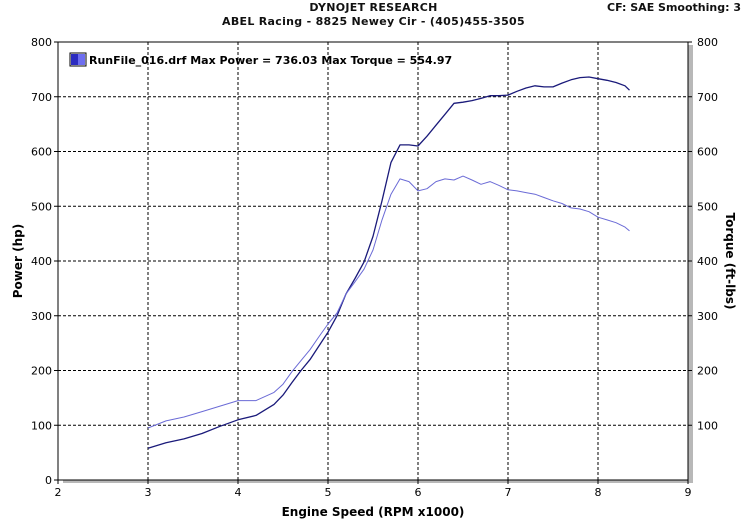 The image size is (747, 525). I want to click on y-axis-ticks-right: 100 200 300 400 500 600 700 800, so click(703, 234).